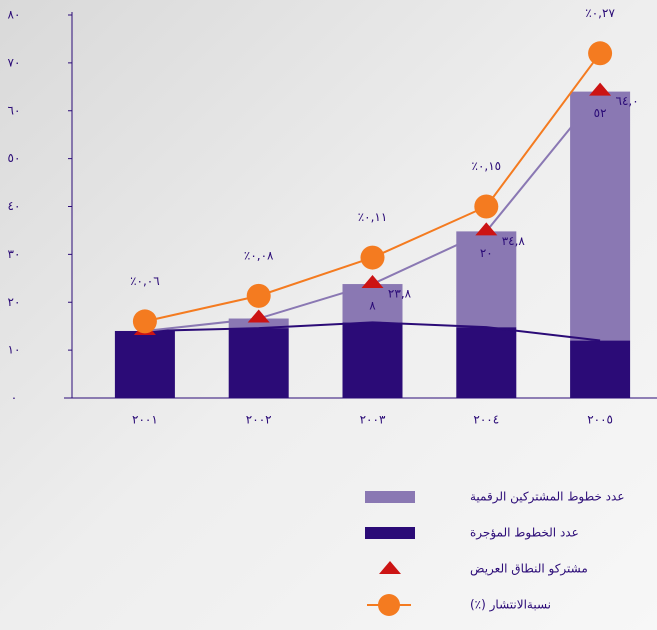  What do you see at coordinates (600, 113) in the screenshot?
I see `value-label: ٥٢` at bounding box center [600, 113].